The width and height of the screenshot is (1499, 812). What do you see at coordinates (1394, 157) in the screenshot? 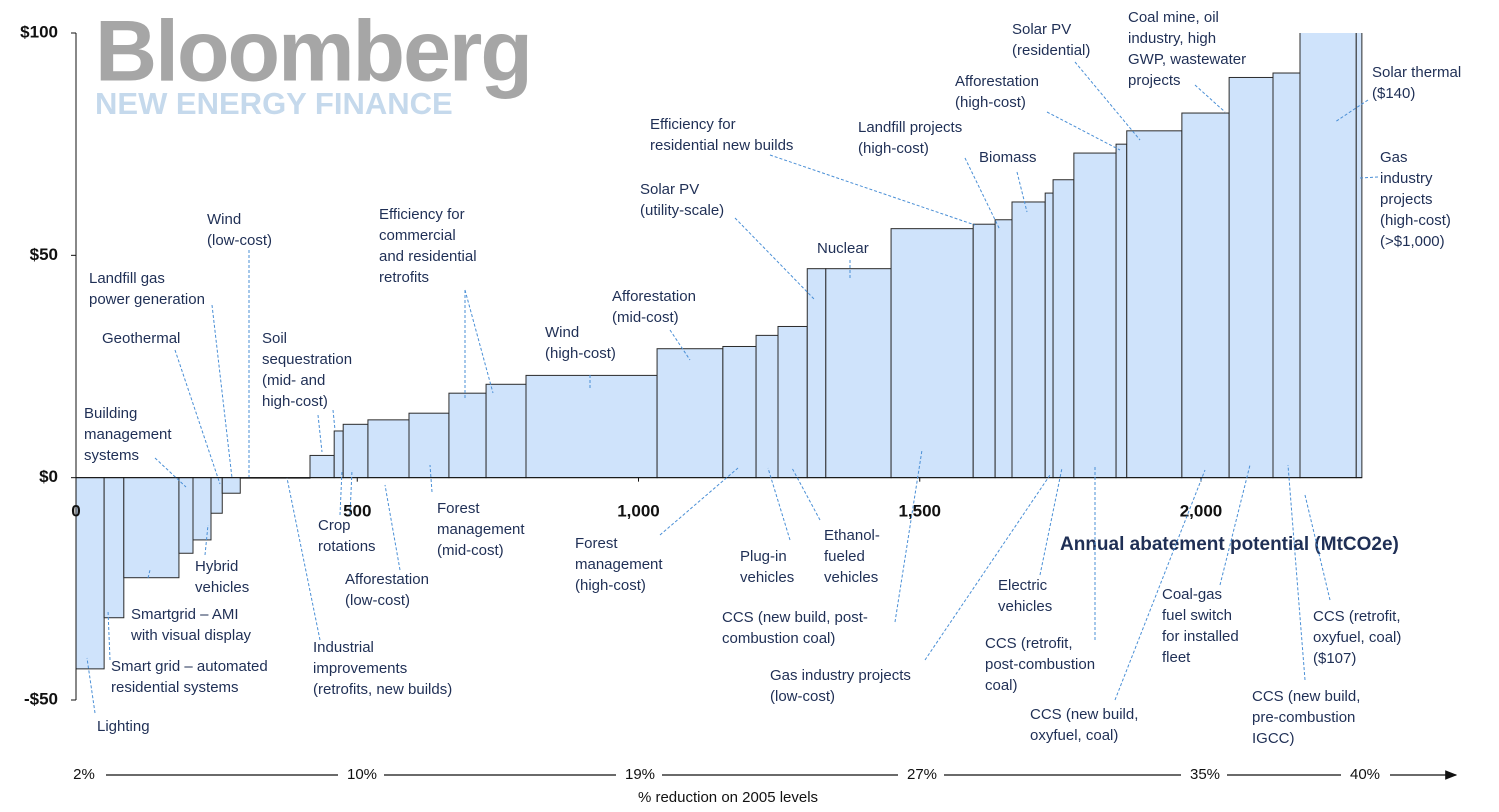
I see `annotation: Gas` at bounding box center [1394, 157].